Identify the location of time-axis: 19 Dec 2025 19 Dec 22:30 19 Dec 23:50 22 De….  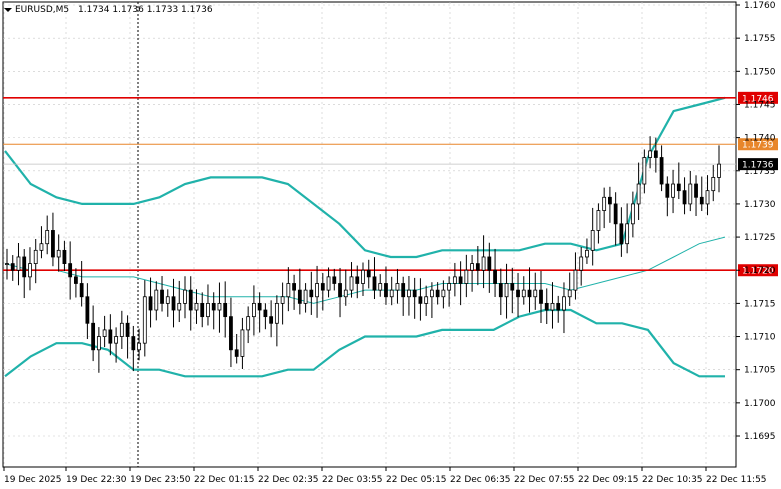
(385, 476).